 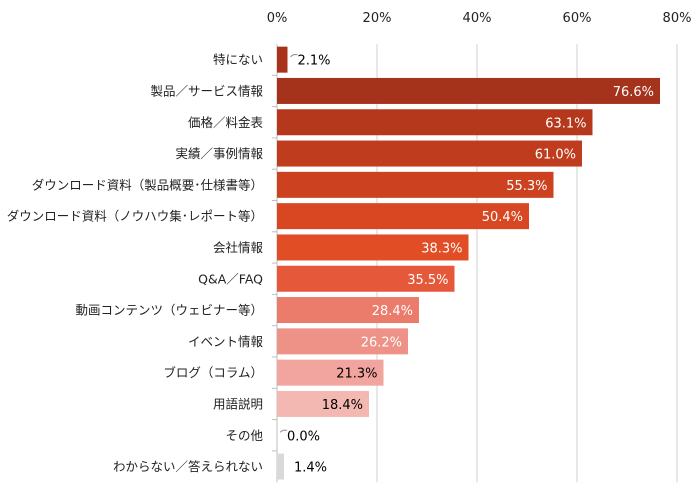 I want to click on data-label: 55.3%, so click(x=526, y=186).